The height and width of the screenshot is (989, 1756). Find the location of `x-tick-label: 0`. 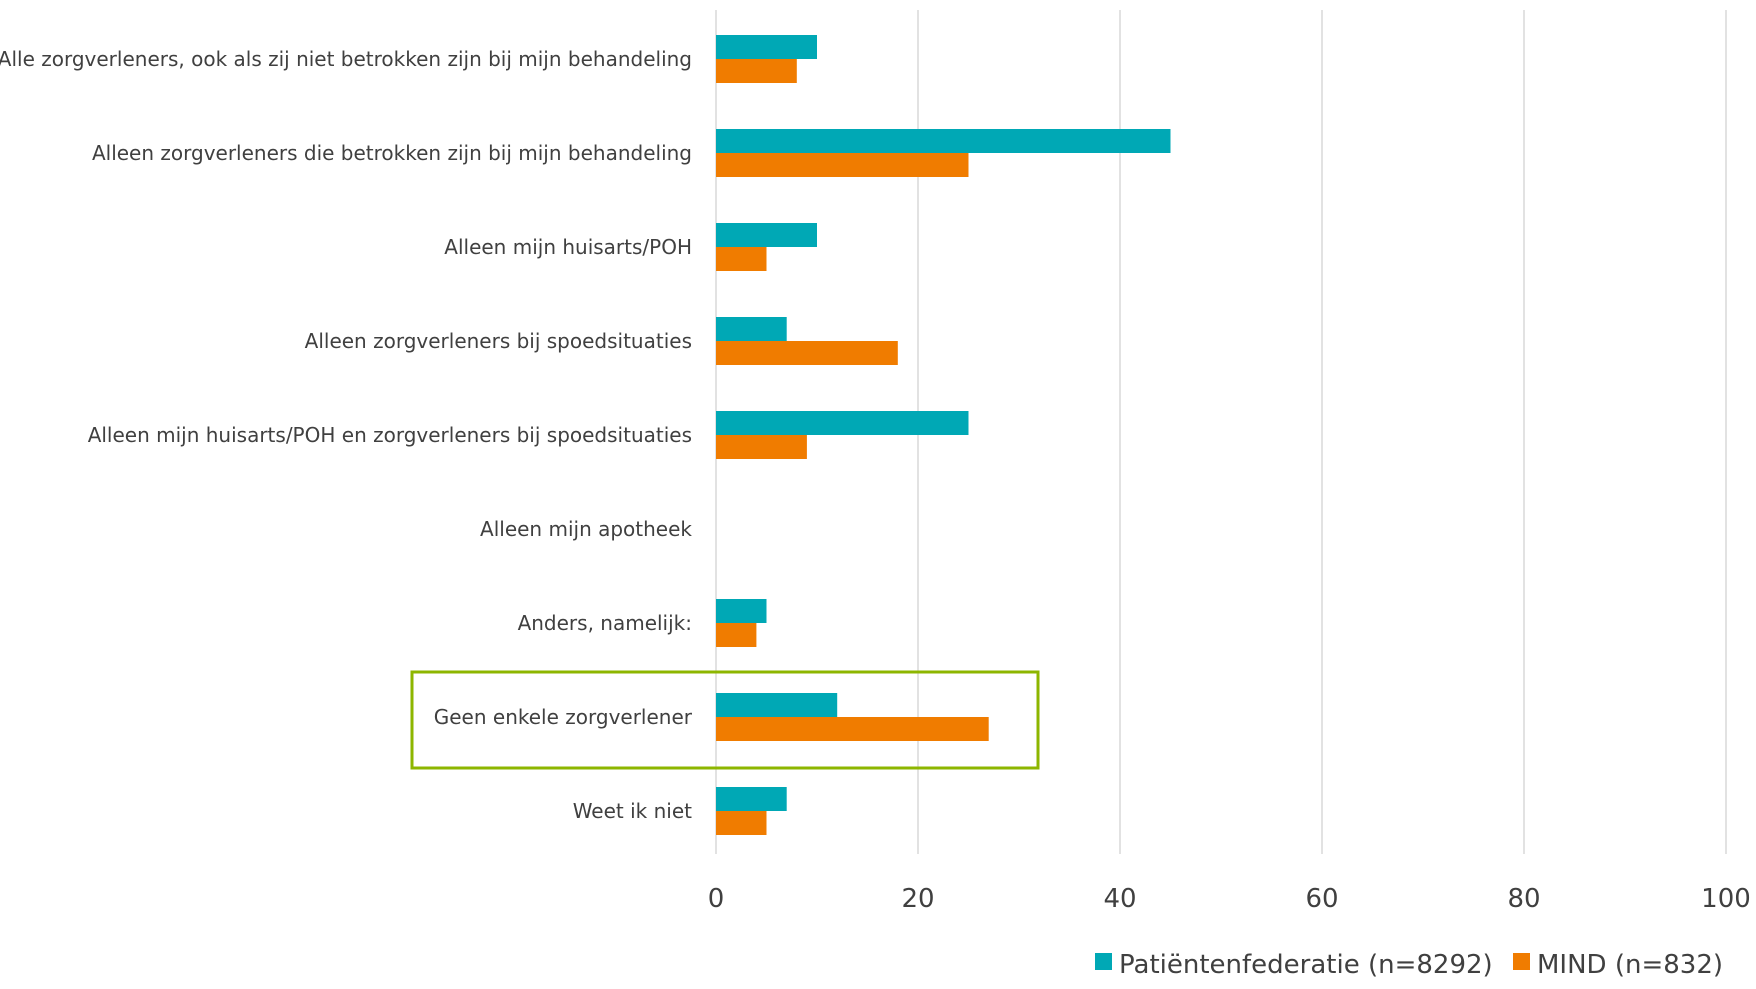

x-tick-label: 0 is located at coordinates (716, 899).